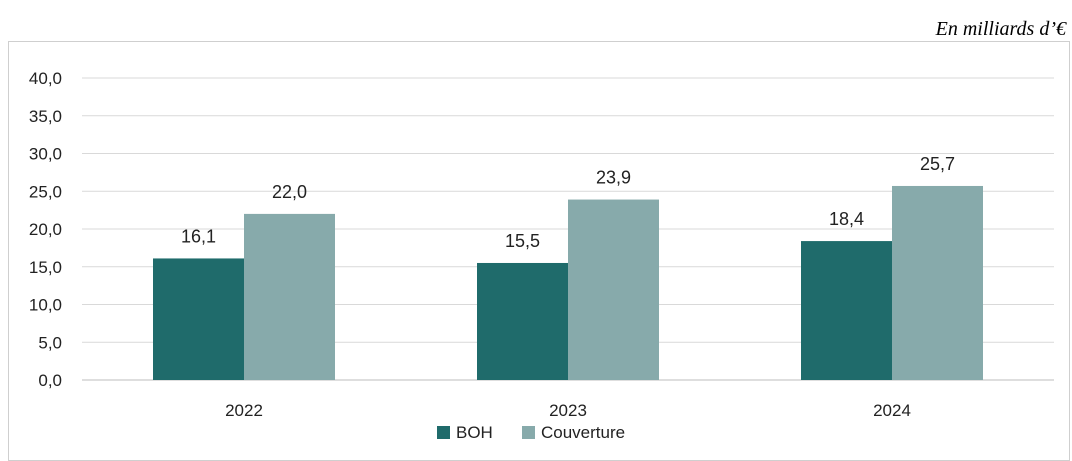 The width and height of the screenshot is (1072, 461). I want to click on data-label: 18,4, so click(846, 219).